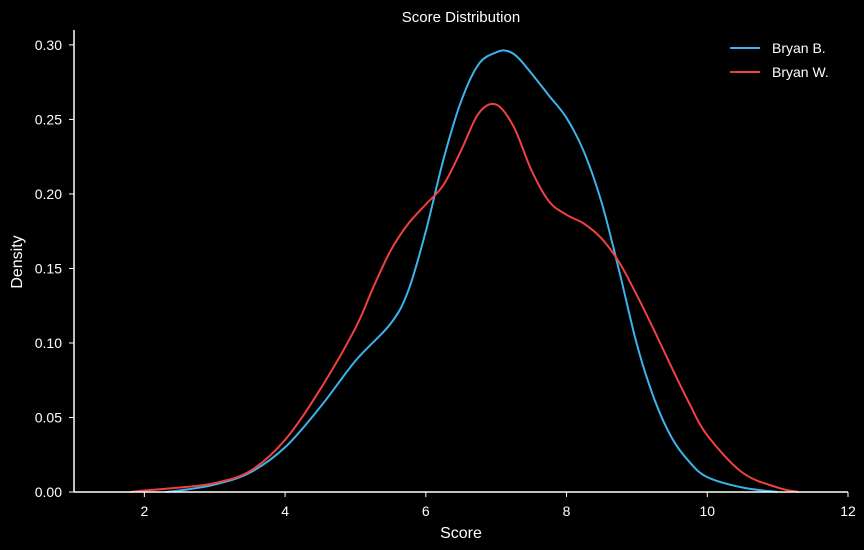 The image size is (864, 550). What do you see at coordinates (48, 119) in the screenshot?
I see `y-tick-label: 0.25` at bounding box center [48, 119].